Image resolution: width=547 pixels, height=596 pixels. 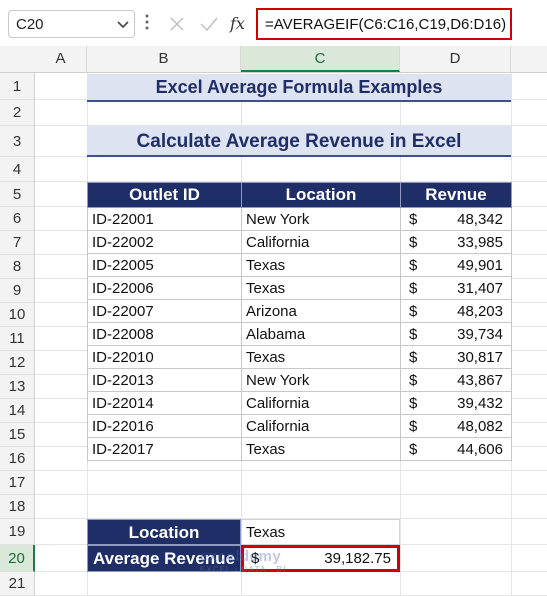 I want to click on row-header-4: 4, so click(x=17, y=169).